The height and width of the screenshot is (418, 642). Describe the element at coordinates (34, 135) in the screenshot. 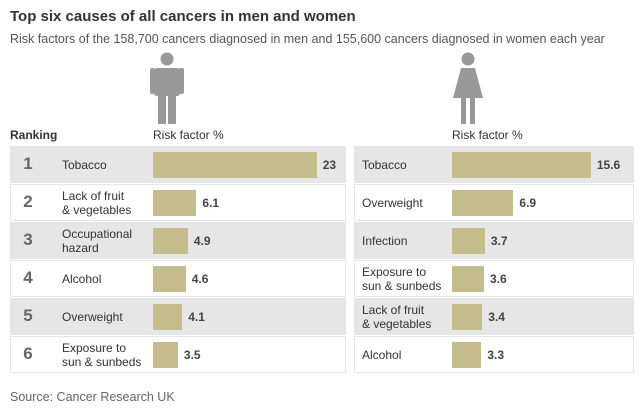

I see `ranking-header: Ranking` at that location.